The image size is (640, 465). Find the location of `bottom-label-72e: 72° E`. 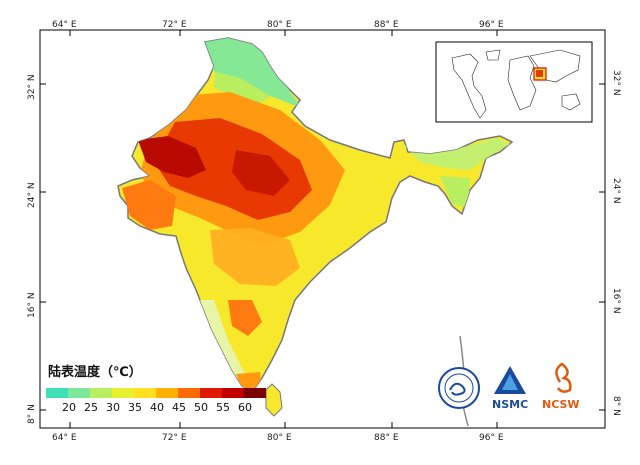

bottom-label-72e: 72° E is located at coordinates (174, 438).